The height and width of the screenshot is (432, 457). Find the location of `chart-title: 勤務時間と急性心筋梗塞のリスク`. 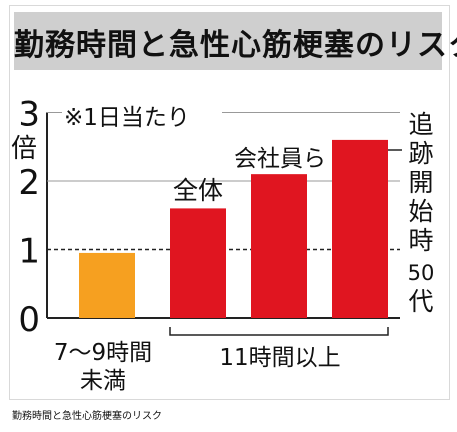

chart-title: 勤務時間と急性心筋梗塞のリスク is located at coordinates (235, 45).